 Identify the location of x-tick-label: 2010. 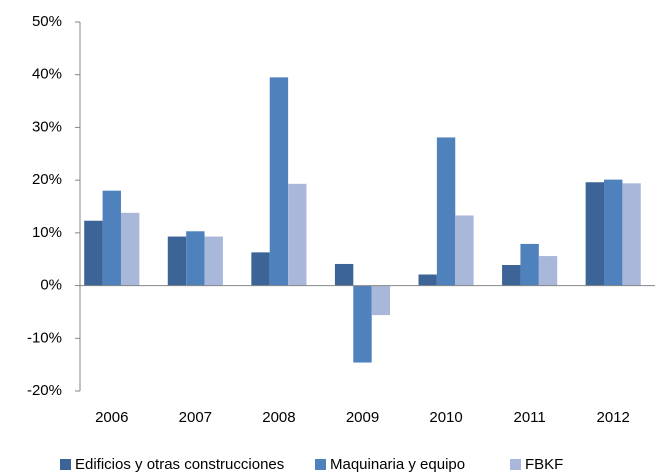
(445, 417).